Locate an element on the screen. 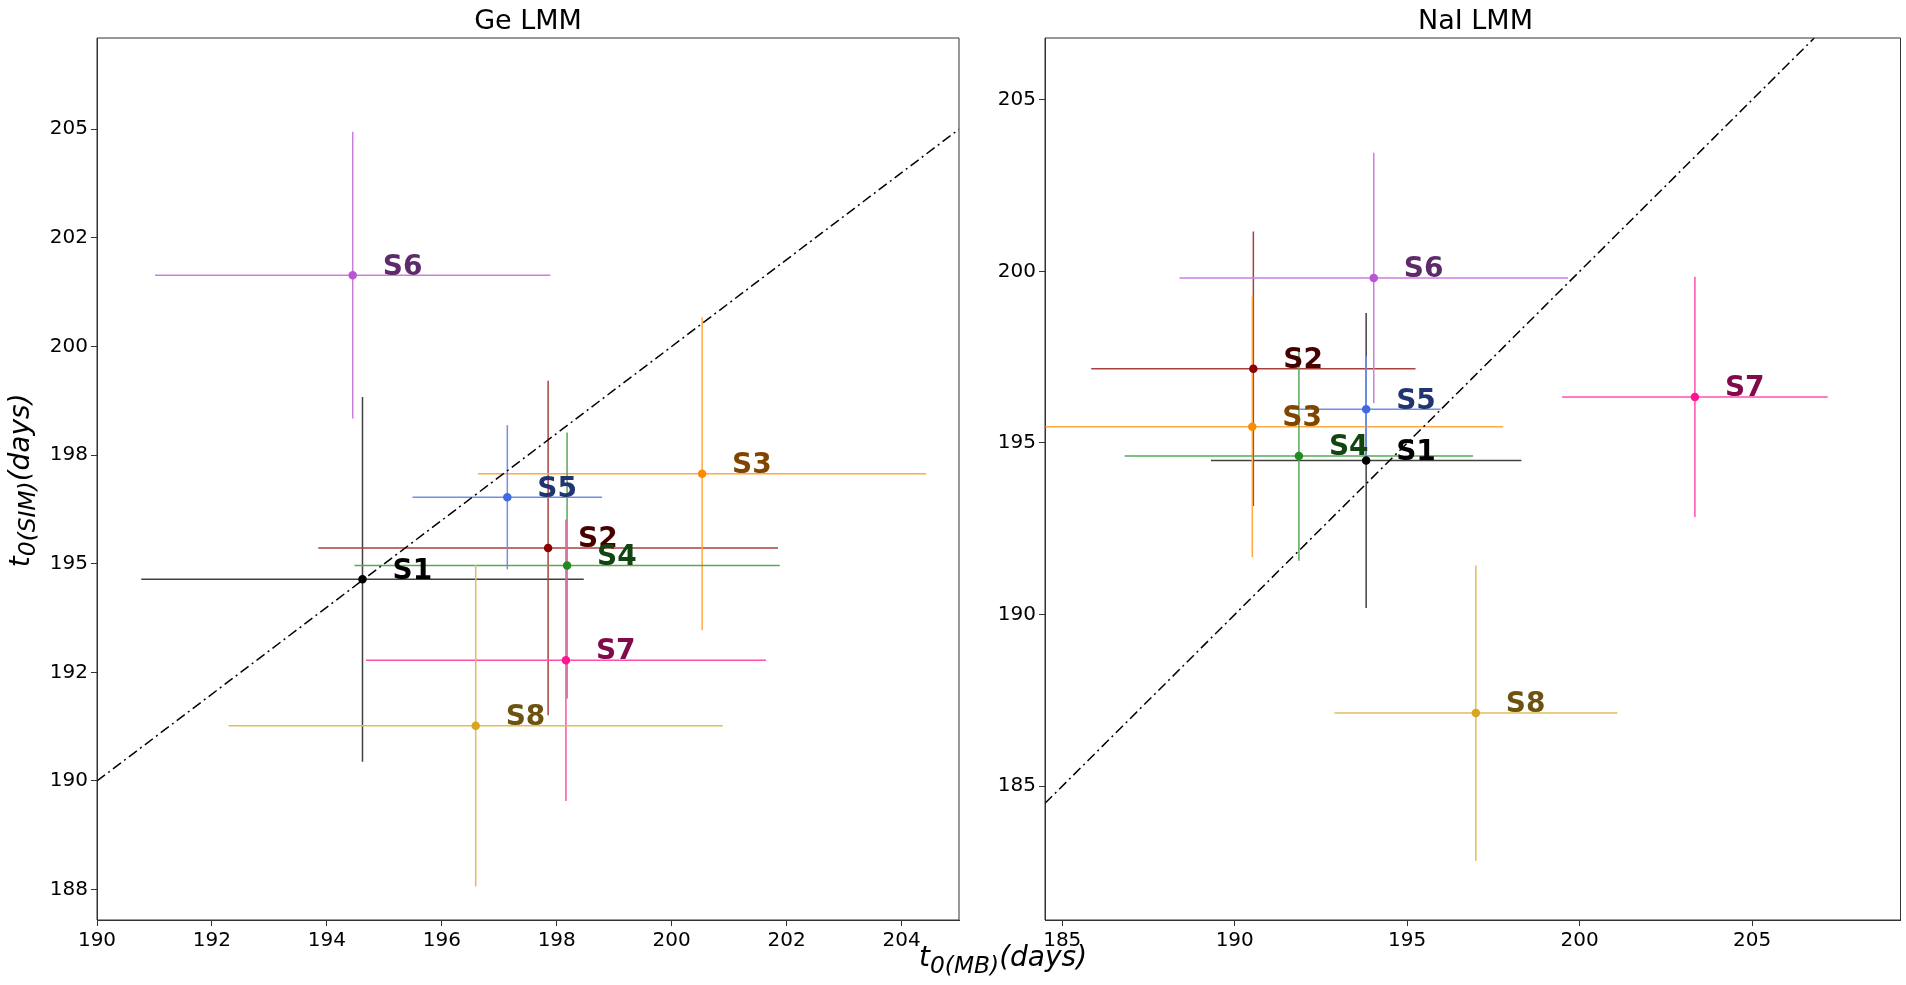  x-tick-label: 202 is located at coordinates (786, 939).